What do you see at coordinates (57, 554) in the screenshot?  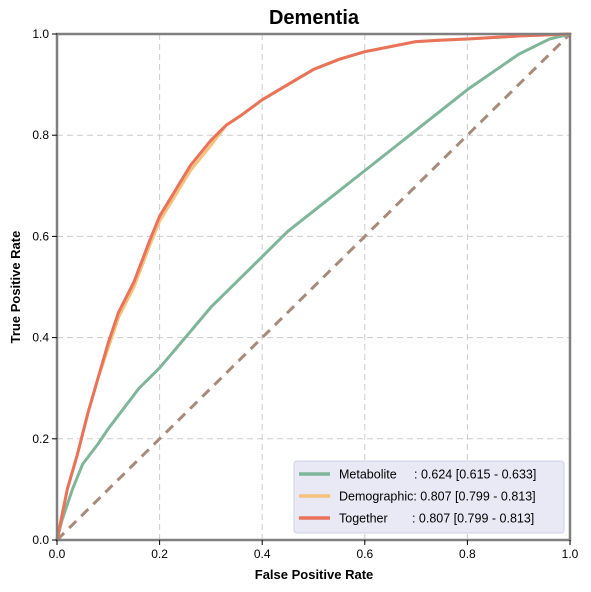 I see `x-tick-label: 0.0` at bounding box center [57, 554].